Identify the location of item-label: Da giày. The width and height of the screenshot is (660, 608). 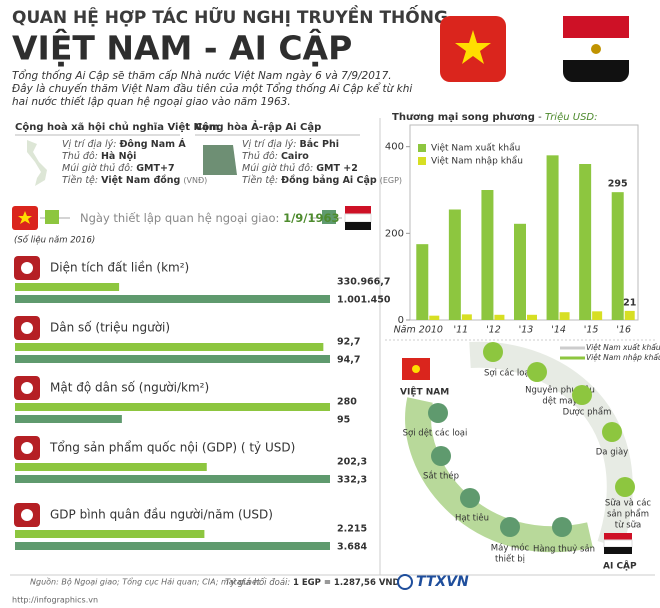
(612, 453).